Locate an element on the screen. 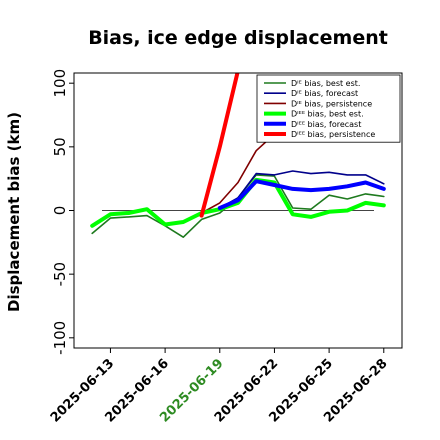 Image resolution: width=440 pixels, height=440 pixels. y-tick-label: 0 is located at coordinates (60, 211).